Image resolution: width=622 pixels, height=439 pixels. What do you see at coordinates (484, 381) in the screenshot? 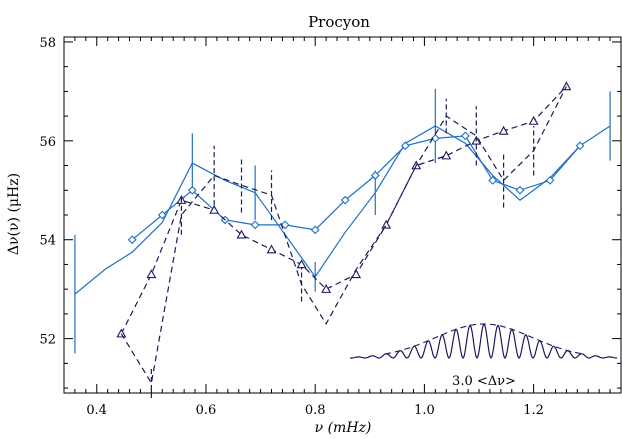
I see `inset-label: 3.0 <Δν>` at bounding box center [484, 381].